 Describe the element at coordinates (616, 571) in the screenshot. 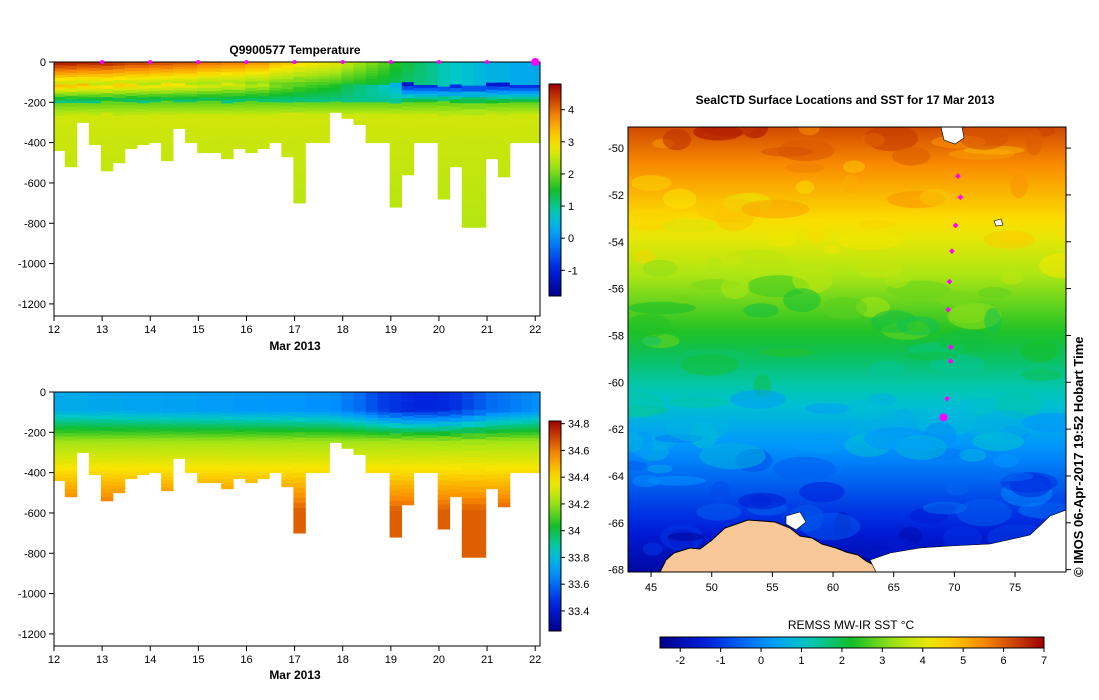

I see `sst-y-tick-label: -68` at that location.